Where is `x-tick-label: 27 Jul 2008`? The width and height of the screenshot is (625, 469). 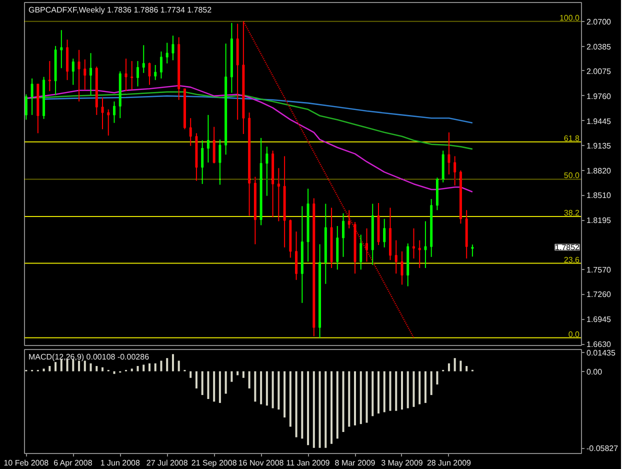
x-tick-label: 27 Jul 2008 is located at coordinates (167, 463).